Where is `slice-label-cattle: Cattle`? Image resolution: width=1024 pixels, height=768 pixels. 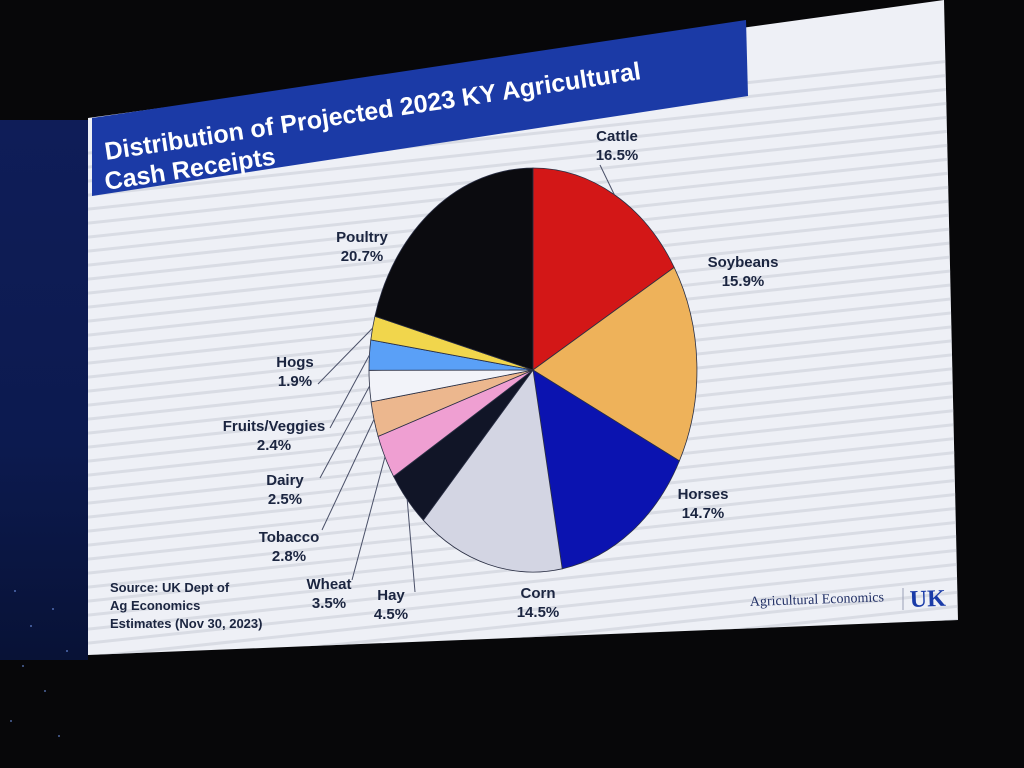
slice-label-cattle: Cattle is located at coordinates (617, 136).